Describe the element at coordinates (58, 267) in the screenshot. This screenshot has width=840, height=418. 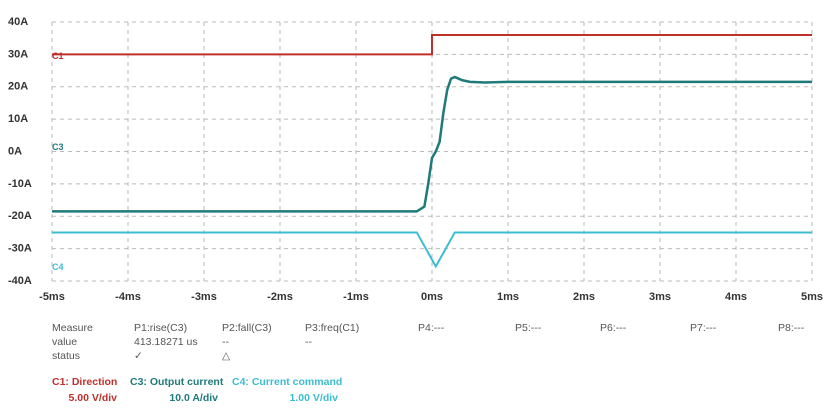
I see `channel-marker: C4` at that location.